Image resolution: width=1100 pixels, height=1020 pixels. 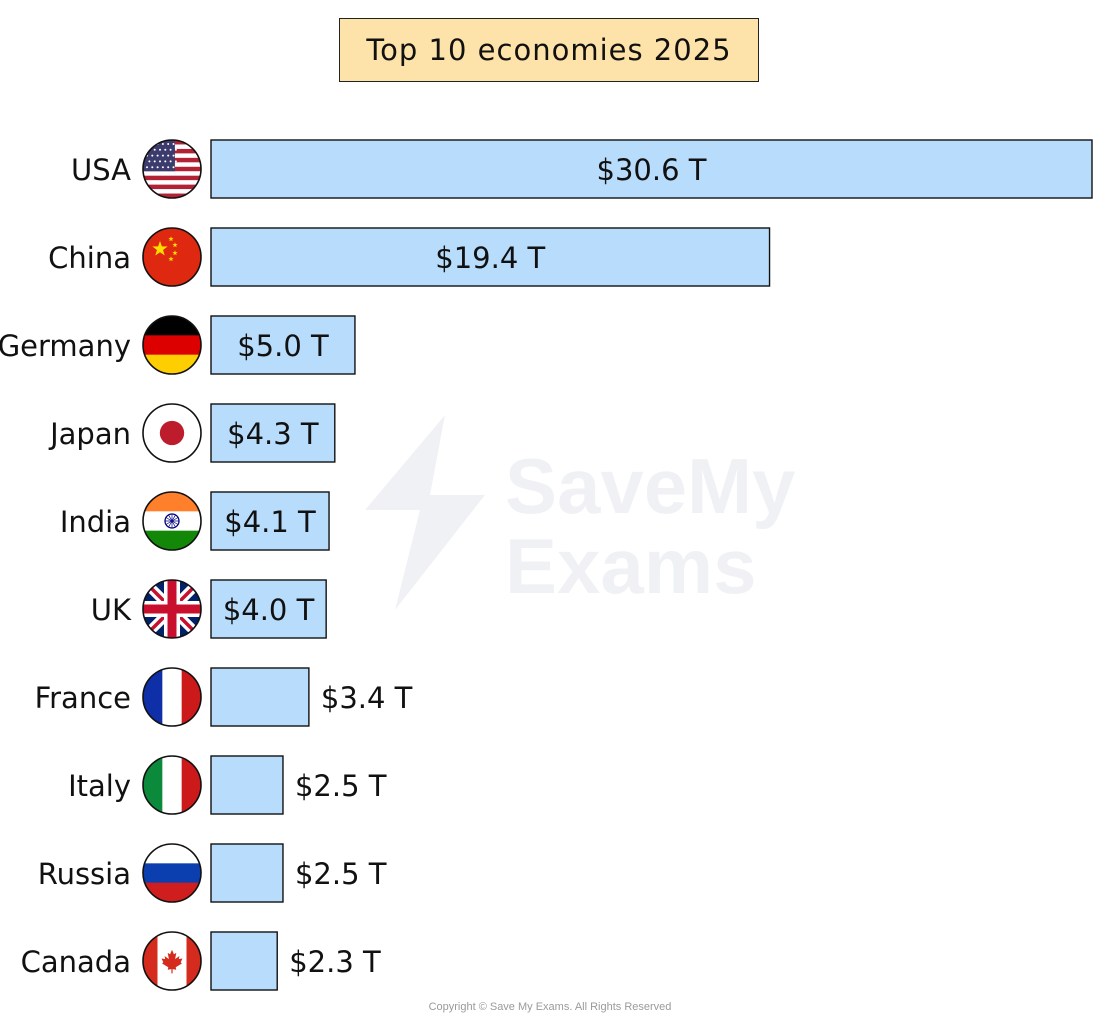 I want to click on value-label-uk: $4.0 T, so click(x=269, y=610).